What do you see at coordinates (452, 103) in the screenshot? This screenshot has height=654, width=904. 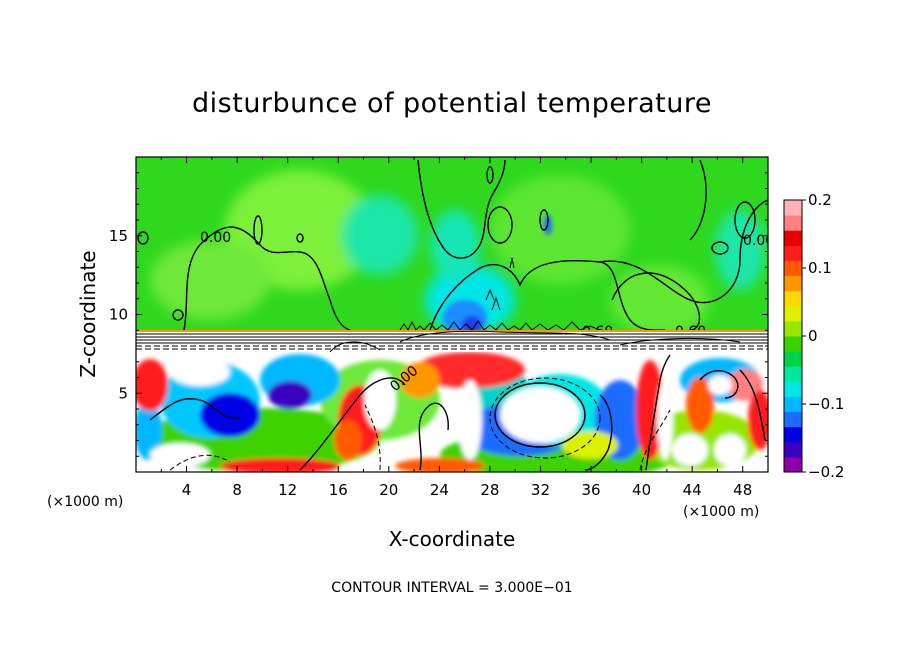 I see `chart-title: disturbunce of potential temperature` at bounding box center [452, 103].